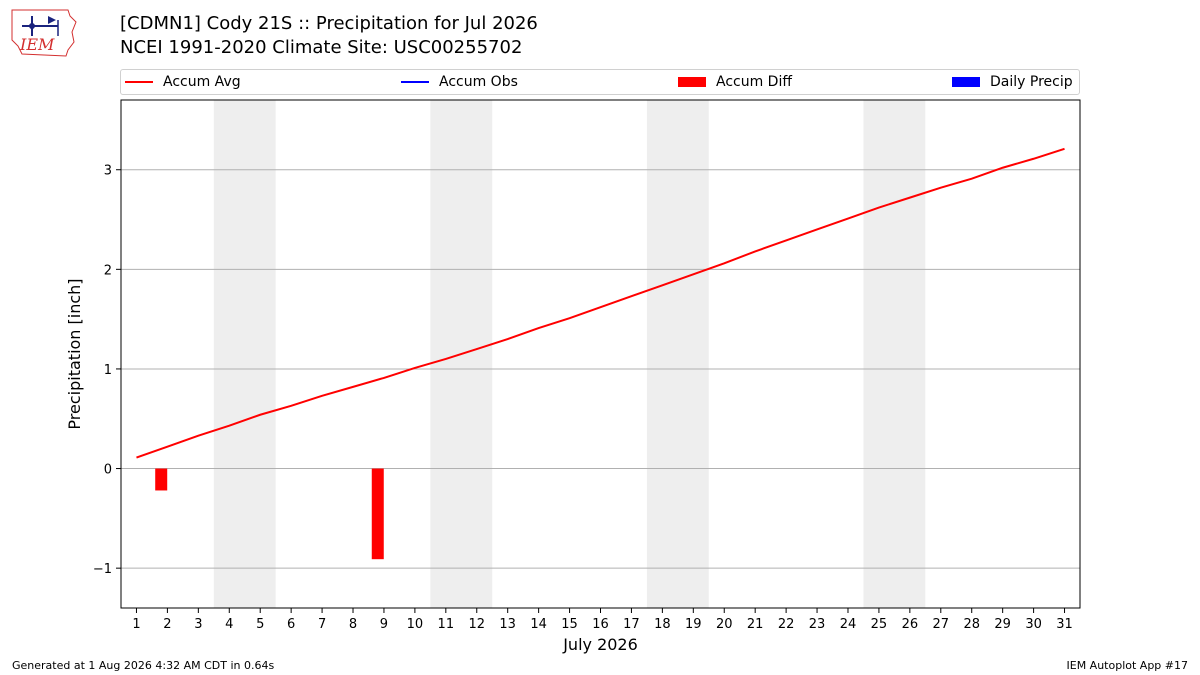 Image resolution: width=1200 pixels, height=675 pixels. Describe the element at coordinates (600, 644) in the screenshot. I see `x-axis-label: July 2026` at that location.